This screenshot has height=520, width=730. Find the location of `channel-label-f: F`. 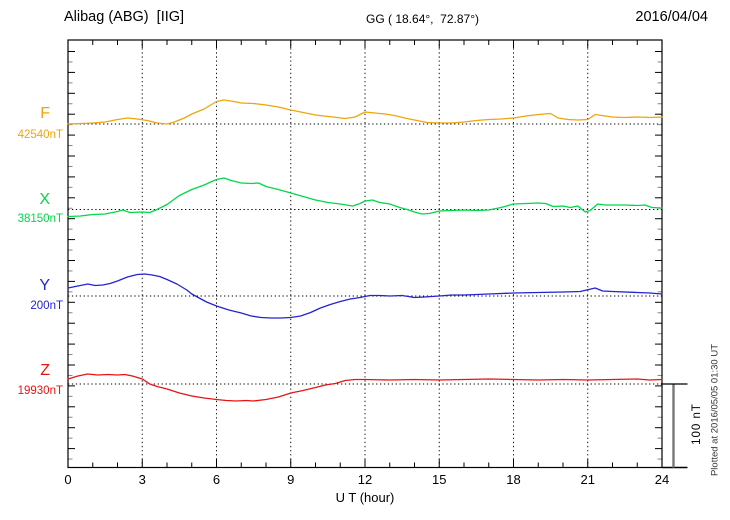

channel-label-f: F is located at coordinates (45, 113).